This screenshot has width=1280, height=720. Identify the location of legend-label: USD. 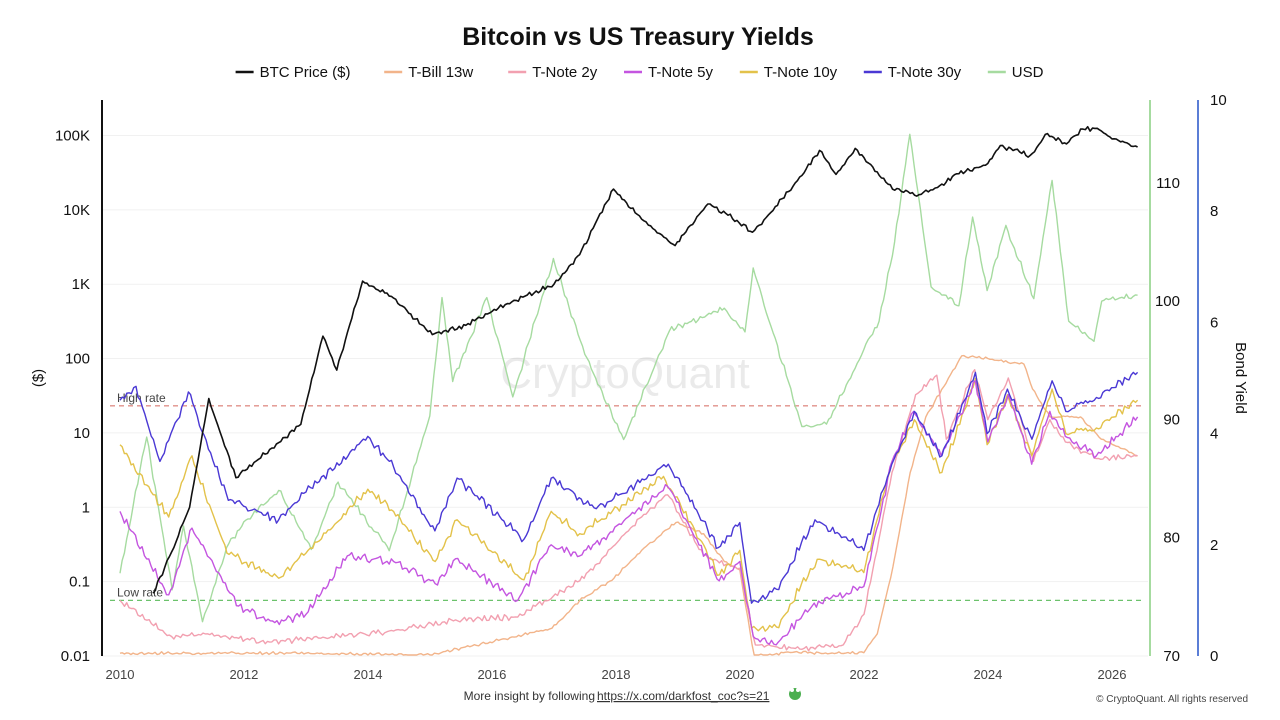
(1028, 72).